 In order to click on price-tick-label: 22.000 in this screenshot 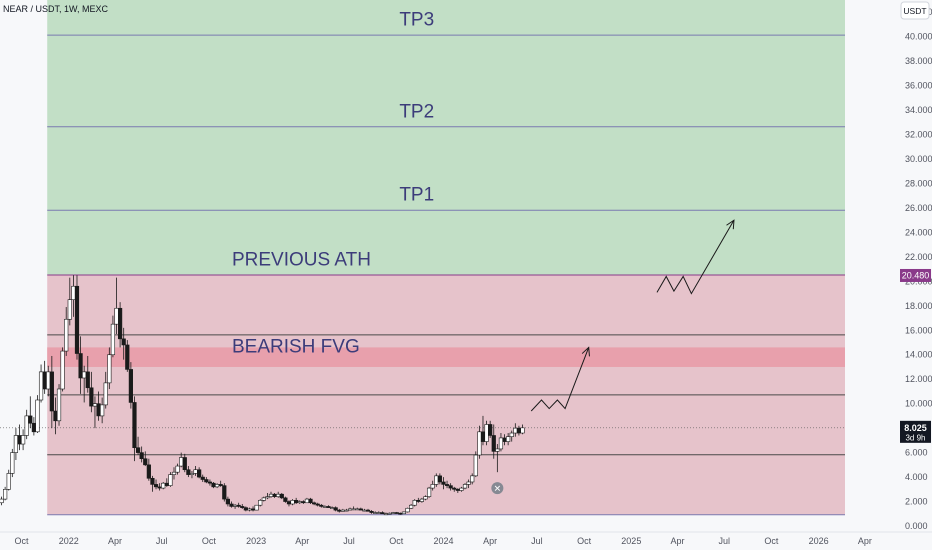, I will do `click(918, 257)`.